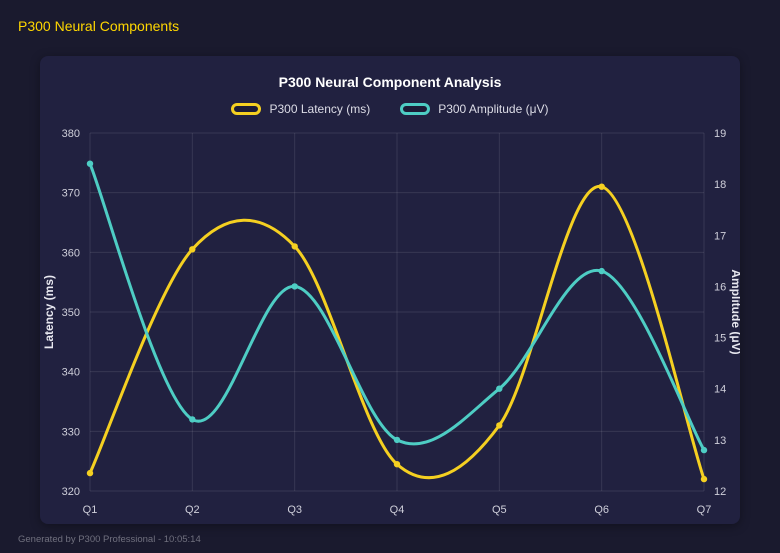  What do you see at coordinates (71, 432) in the screenshot?
I see `left-axis-tick-label: 330` at bounding box center [71, 432].